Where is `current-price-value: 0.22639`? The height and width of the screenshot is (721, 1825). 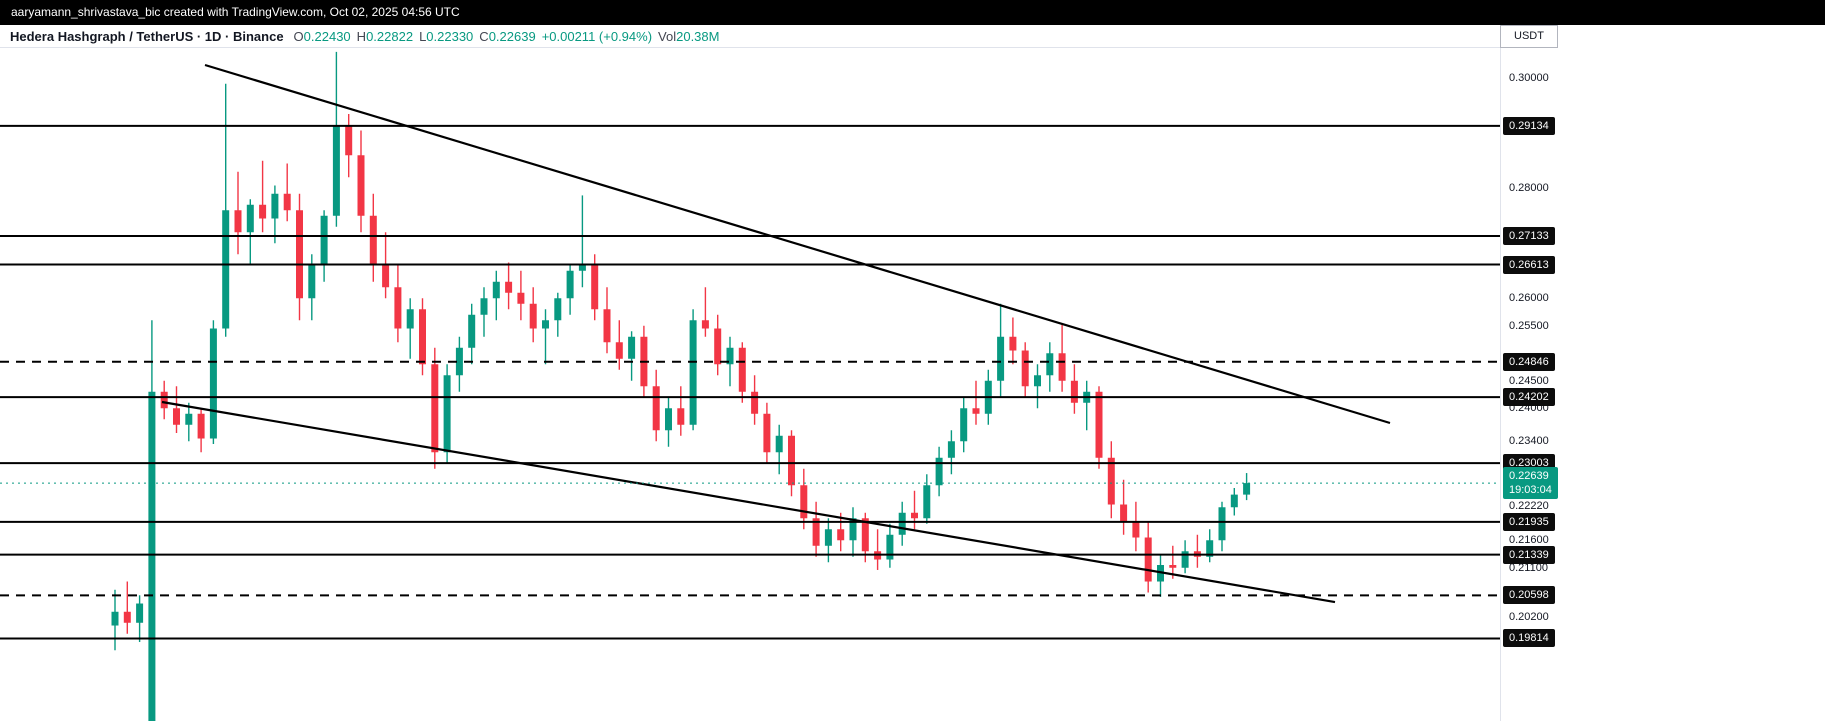 current-price-value: 0.22639 is located at coordinates (1529, 476).